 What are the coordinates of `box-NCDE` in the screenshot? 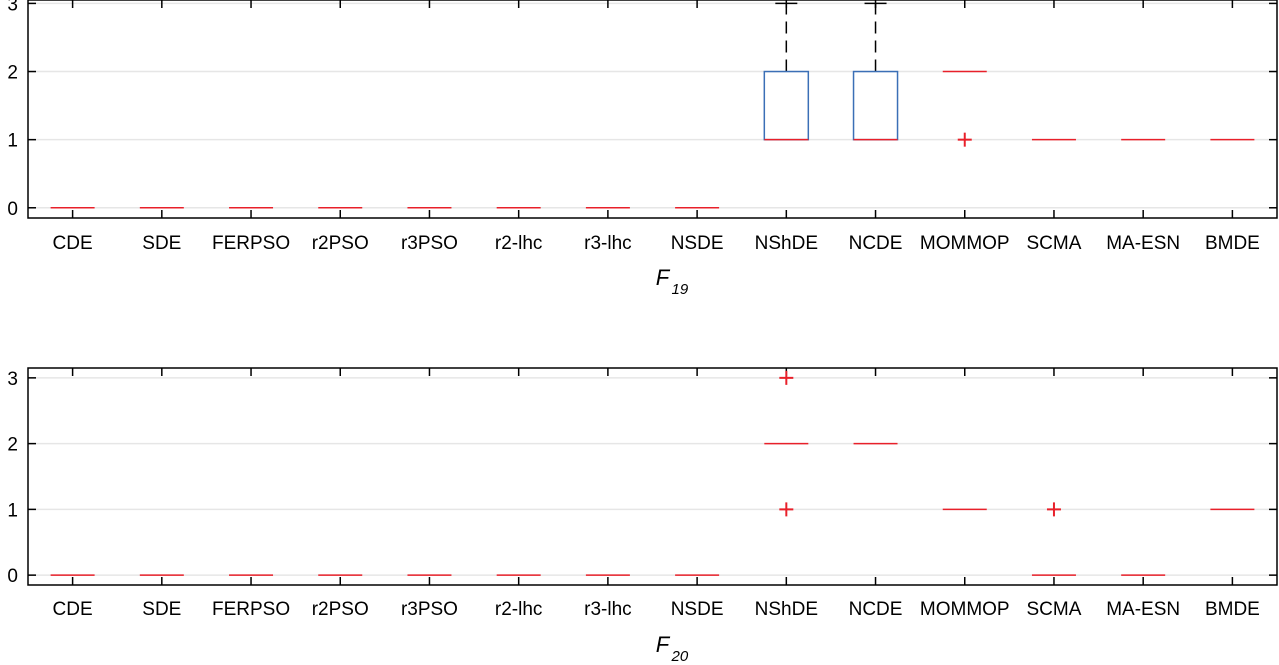 It's located at (875, 71).